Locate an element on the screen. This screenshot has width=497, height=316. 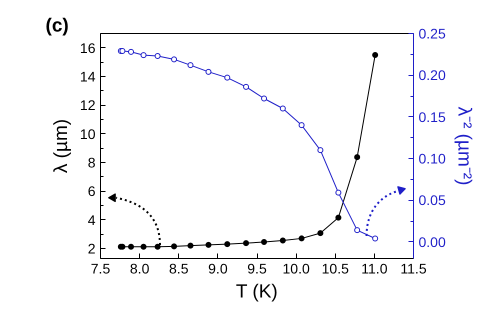
y2-axis-title: λ⁻² (µm⁻²) is located at coordinates (464, 146).